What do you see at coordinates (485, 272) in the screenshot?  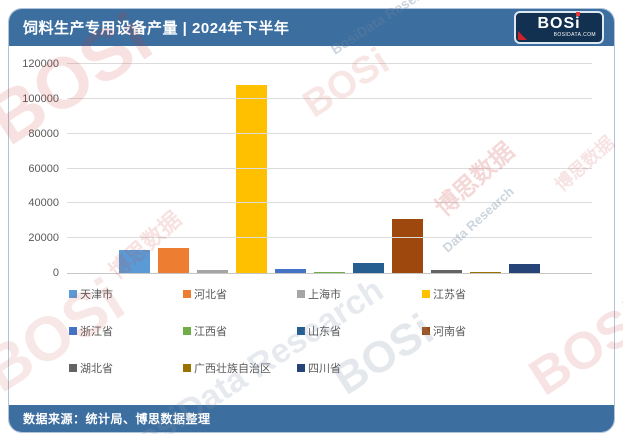 I see `bar-广西壮族自治区` at bounding box center [485, 272].